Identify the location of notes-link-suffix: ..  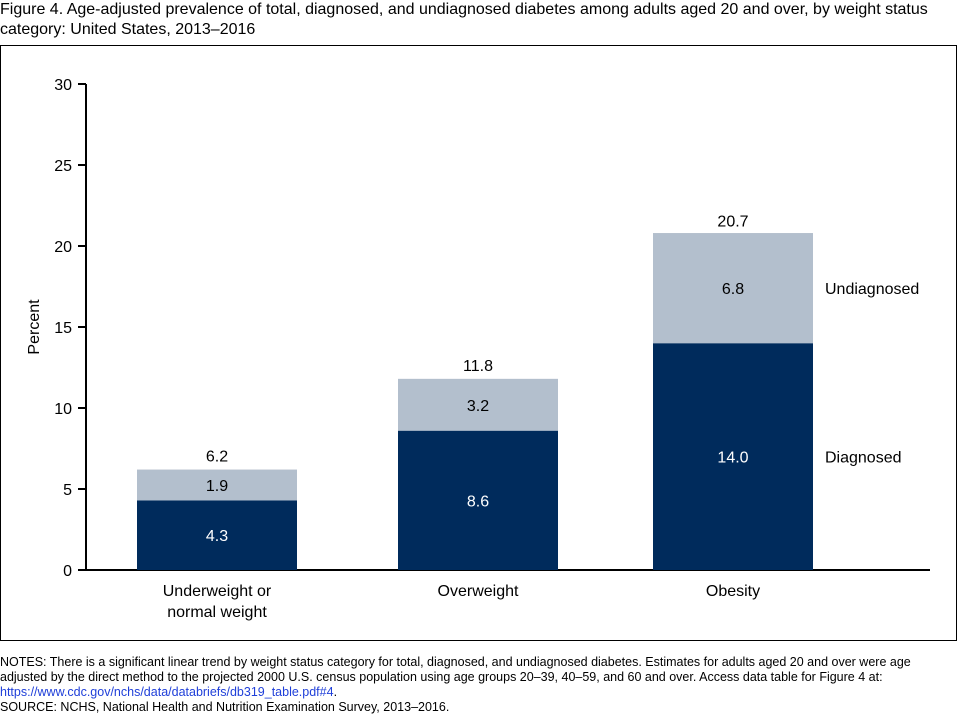
(335, 692).